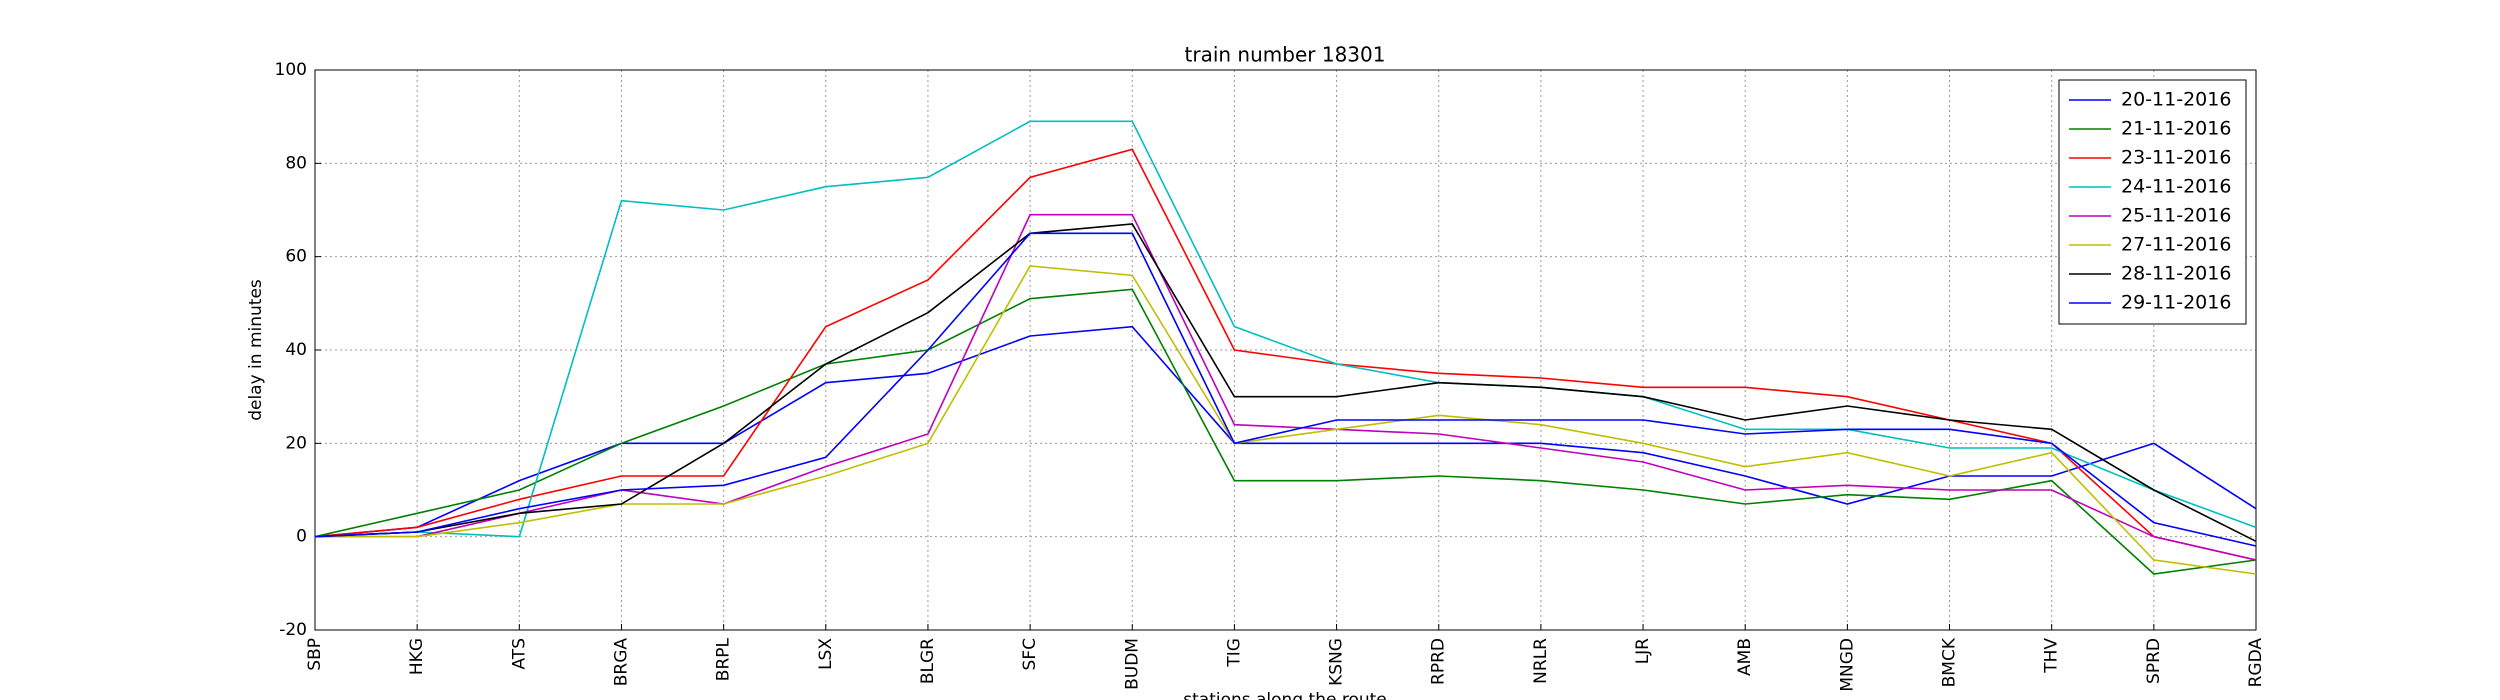  Describe the element at coordinates (724, 659) in the screenshot. I see `x-tick-label: BRPL` at that location.